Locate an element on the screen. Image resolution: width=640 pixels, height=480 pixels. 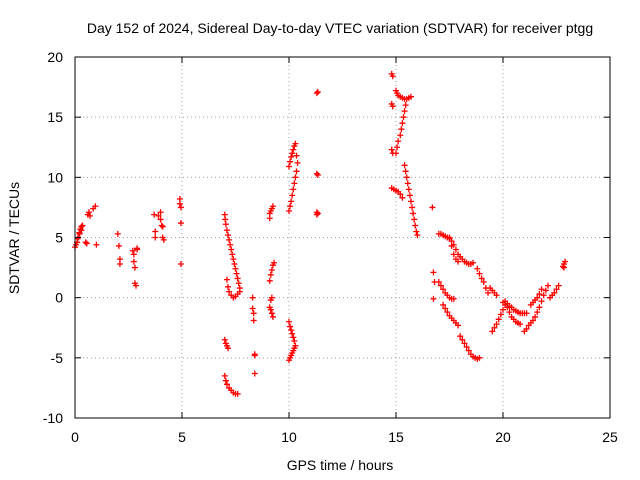
x-tick-label: 10 is located at coordinates (289, 437).